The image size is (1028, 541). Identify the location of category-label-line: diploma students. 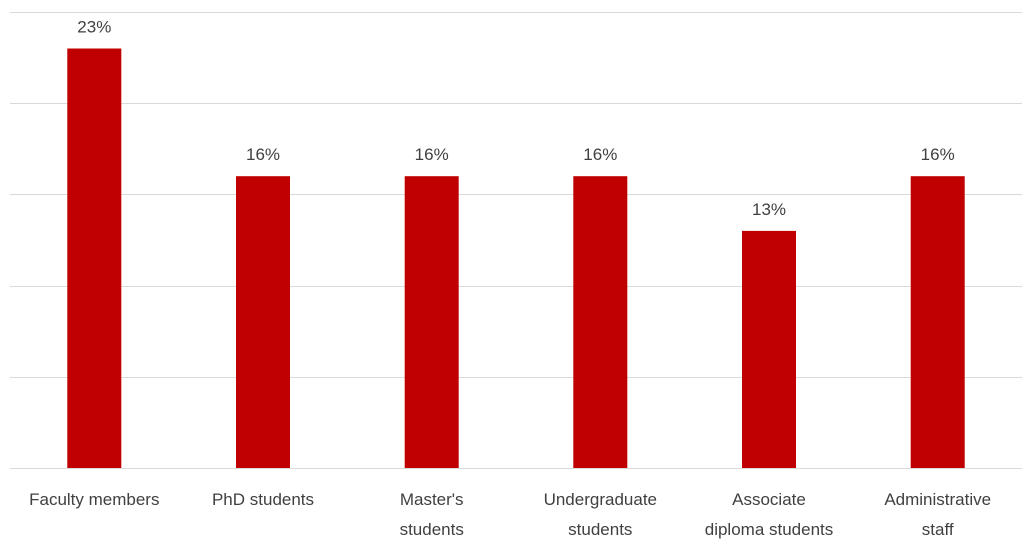
(769, 529).